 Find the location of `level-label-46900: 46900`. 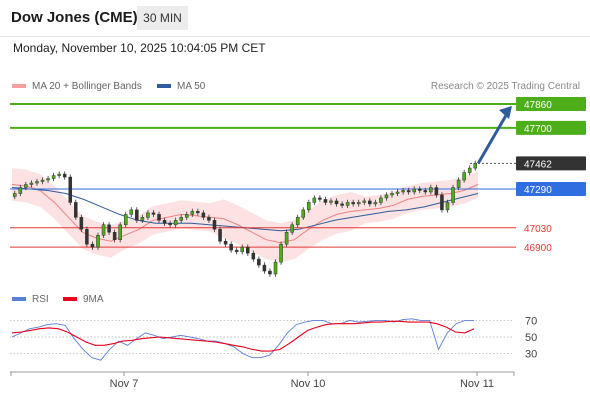

level-label-46900: 46900 is located at coordinates (538, 248).